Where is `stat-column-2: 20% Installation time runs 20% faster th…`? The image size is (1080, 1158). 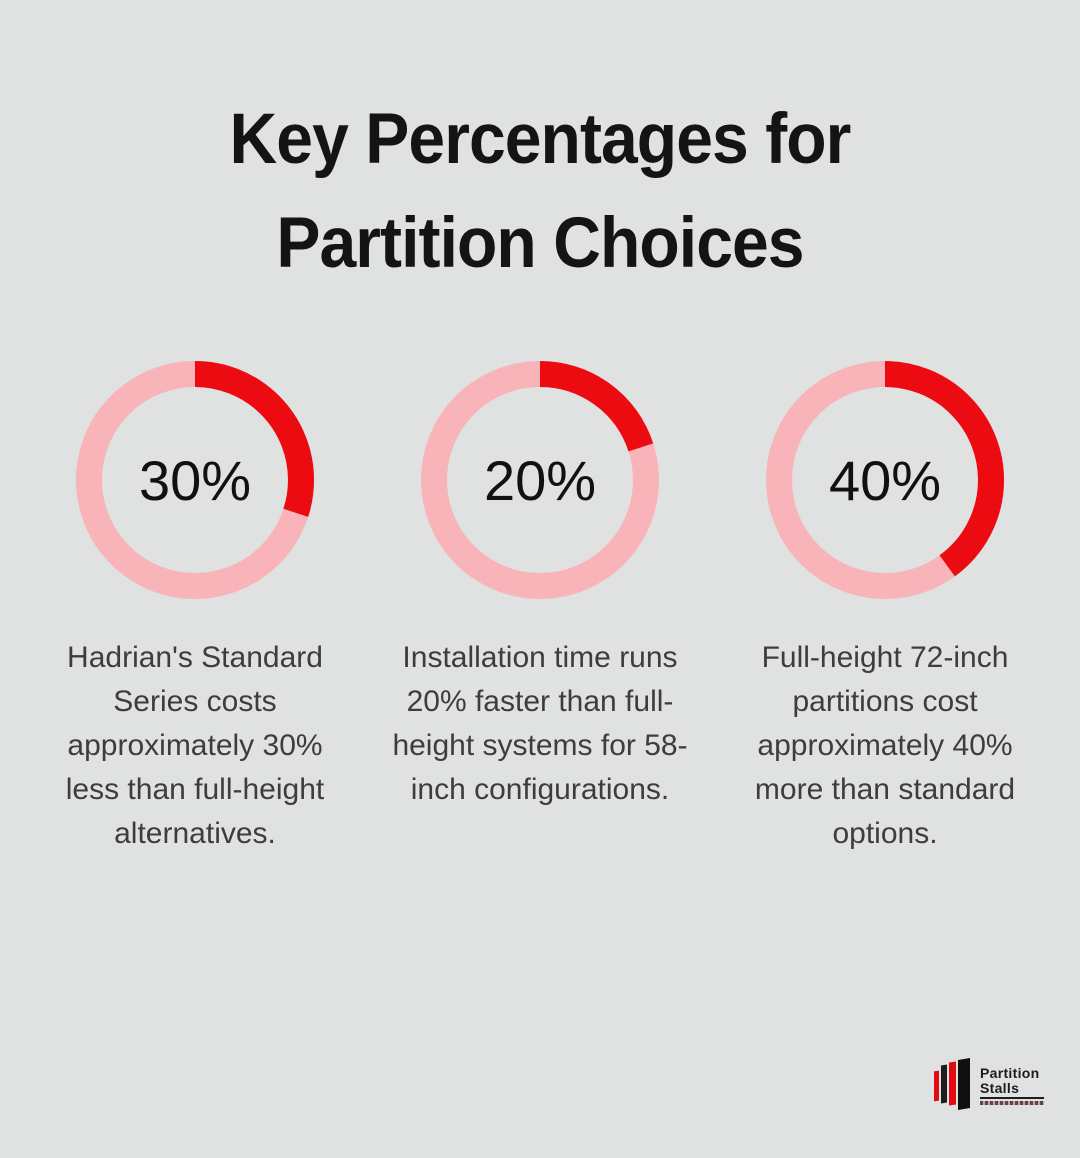
stat-column-2: 20% Installation time runs 20% faster th… is located at coordinates (540, 623).